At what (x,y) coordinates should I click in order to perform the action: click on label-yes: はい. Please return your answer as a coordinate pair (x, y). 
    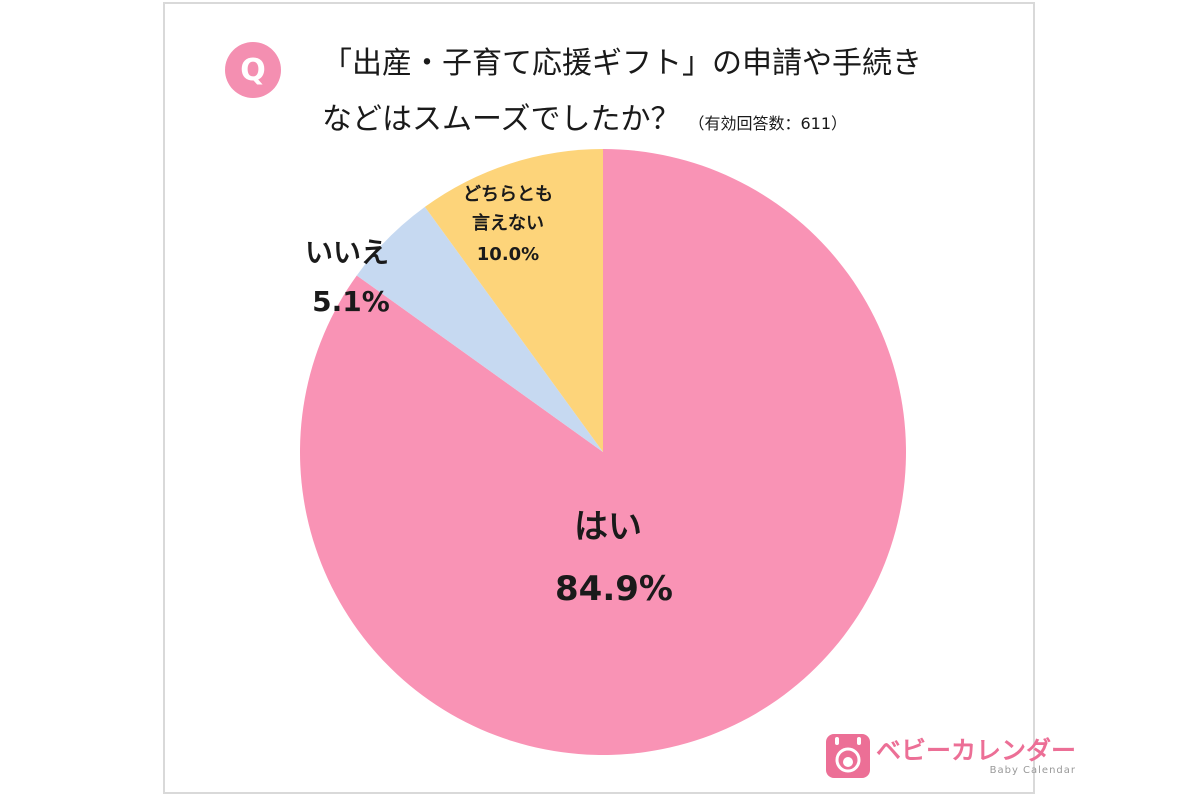
    Looking at the image, I should click on (608, 527).